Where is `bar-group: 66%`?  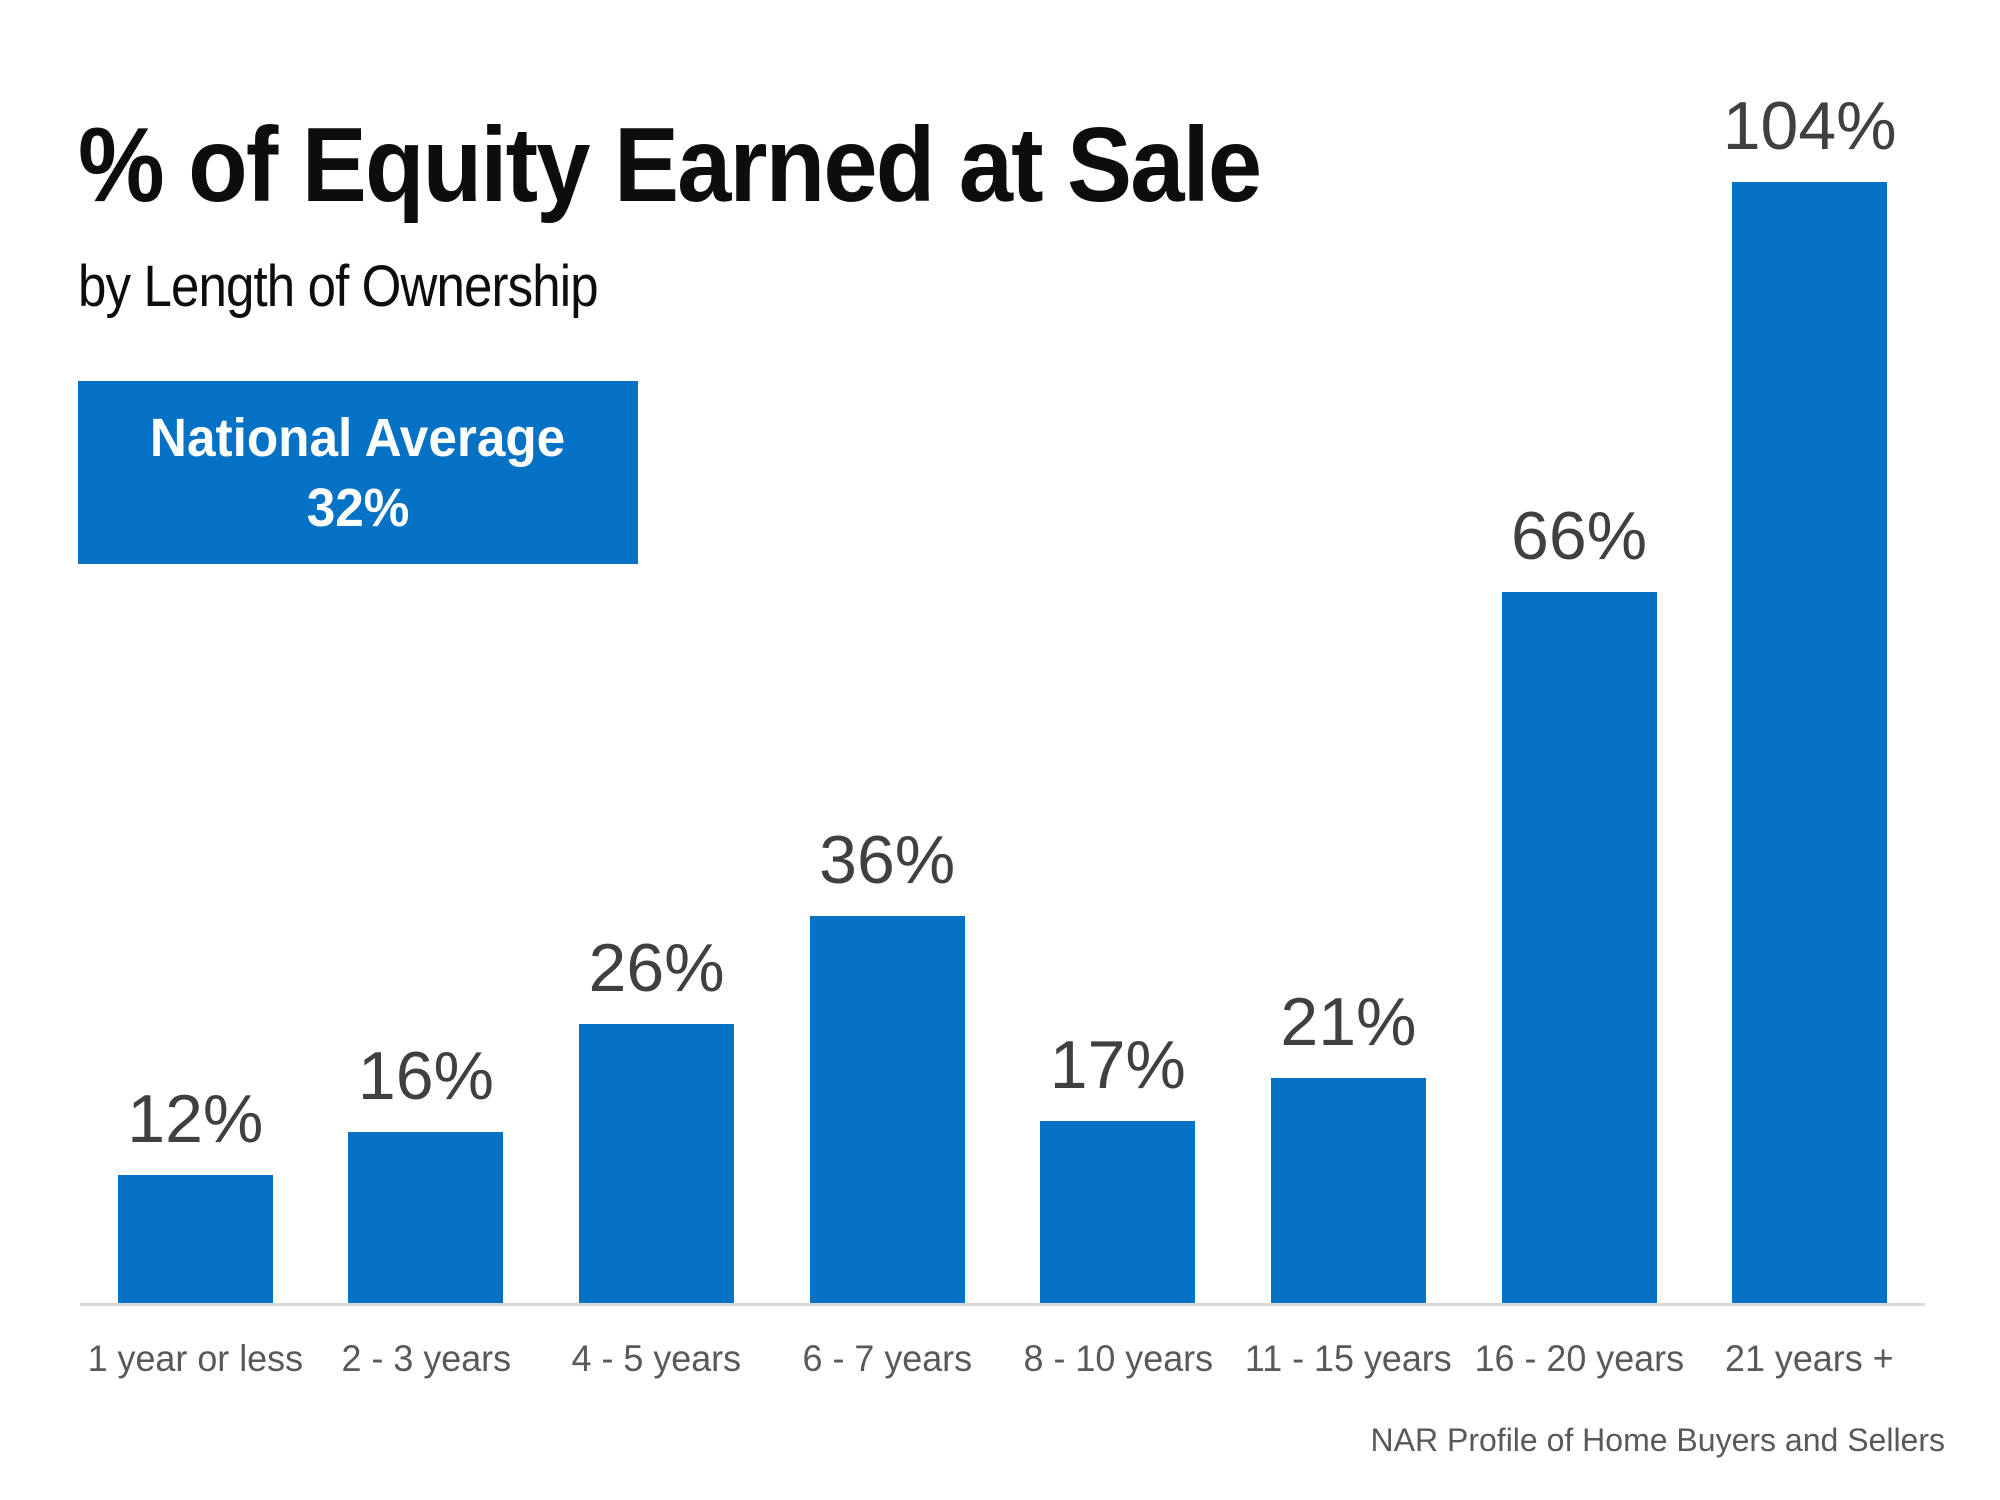 bar-group: 66% is located at coordinates (1579, 685).